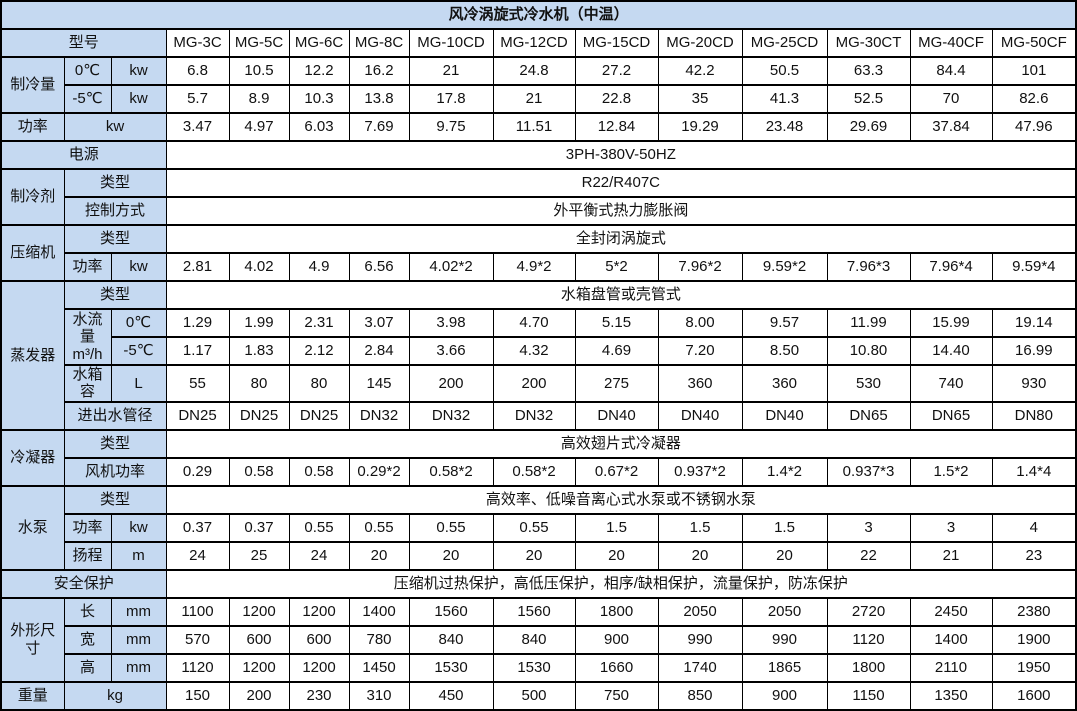 The image size is (1077, 711). Describe the element at coordinates (621, 295) in the screenshot. I see `value-evaporator-type: 水箱盘管或壳管式` at that location.